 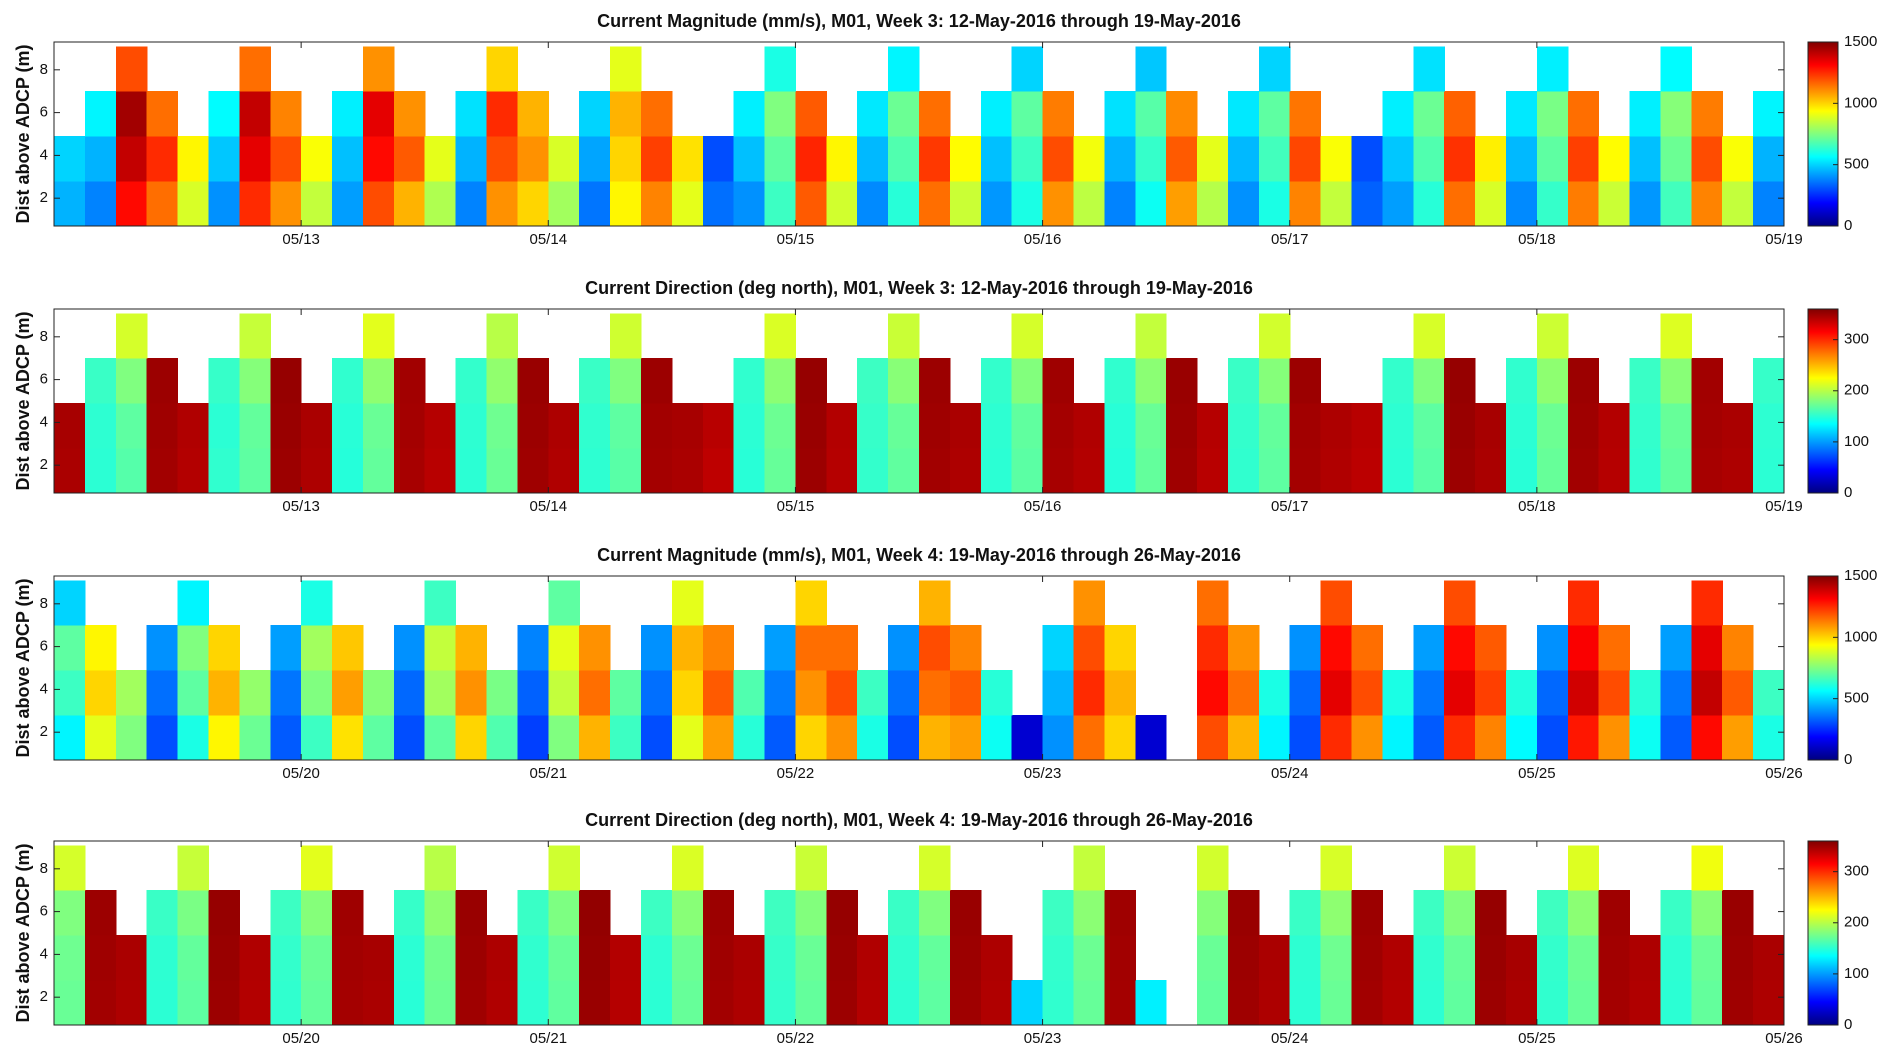 What do you see at coordinates (1856, 164) in the screenshot?
I see `colorbar-tick-label: 500` at bounding box center [1856, 164].